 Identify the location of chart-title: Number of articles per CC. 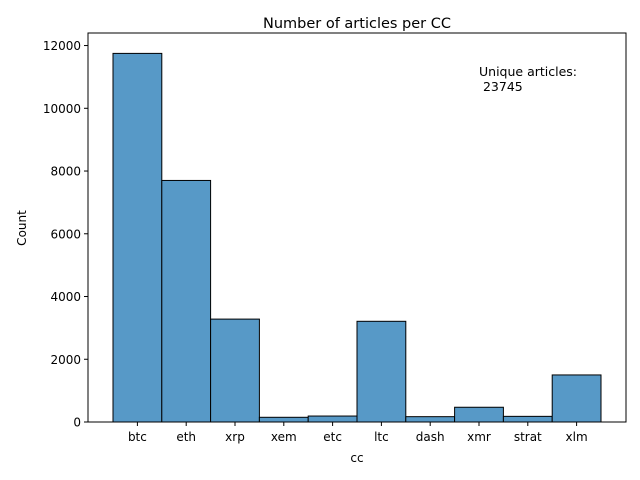
(357, 24).